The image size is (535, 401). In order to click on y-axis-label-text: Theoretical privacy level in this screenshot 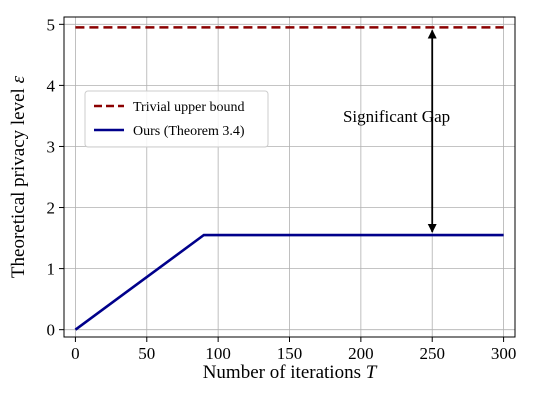, I will do `click(18, 180)`.